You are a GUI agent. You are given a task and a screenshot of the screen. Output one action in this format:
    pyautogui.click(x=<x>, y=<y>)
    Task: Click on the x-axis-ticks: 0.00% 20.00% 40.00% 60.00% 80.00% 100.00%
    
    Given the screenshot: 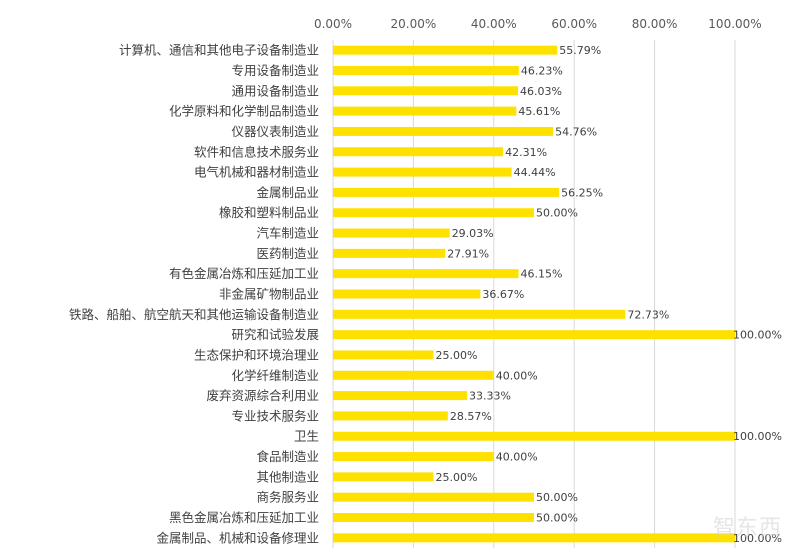 What is the action you would take?
    pyautogui.click(x=538, y=24)
    